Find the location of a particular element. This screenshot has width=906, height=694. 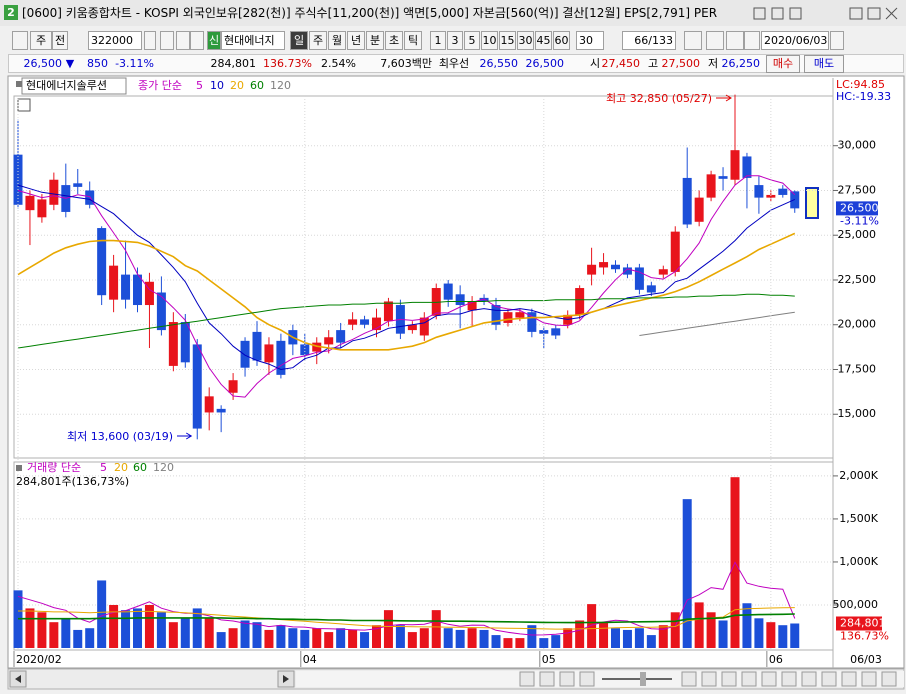

quote-item: 매도 is located at coordinates (824, 64).